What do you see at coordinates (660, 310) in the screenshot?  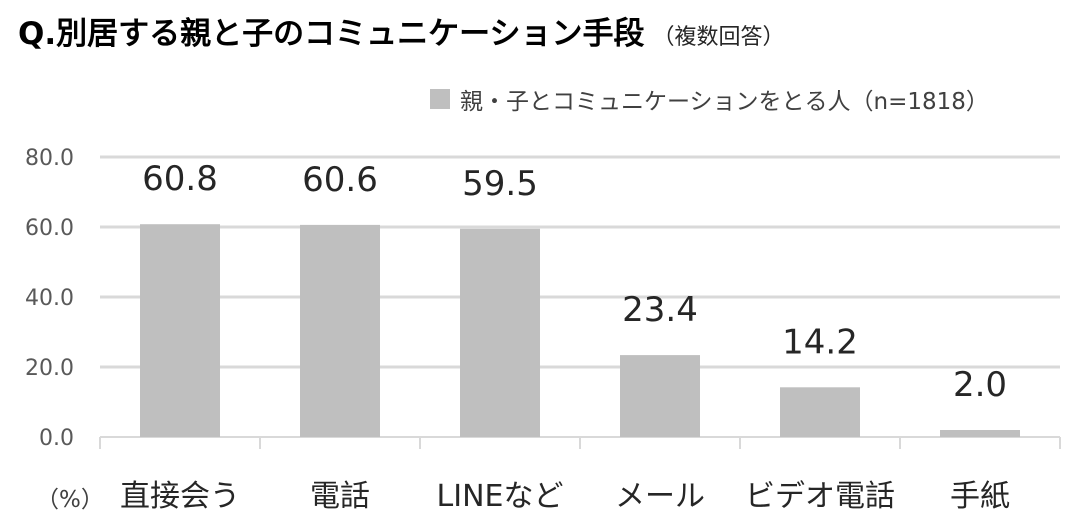 I see `data-label: 23.4` at bounding box center [660, 310].